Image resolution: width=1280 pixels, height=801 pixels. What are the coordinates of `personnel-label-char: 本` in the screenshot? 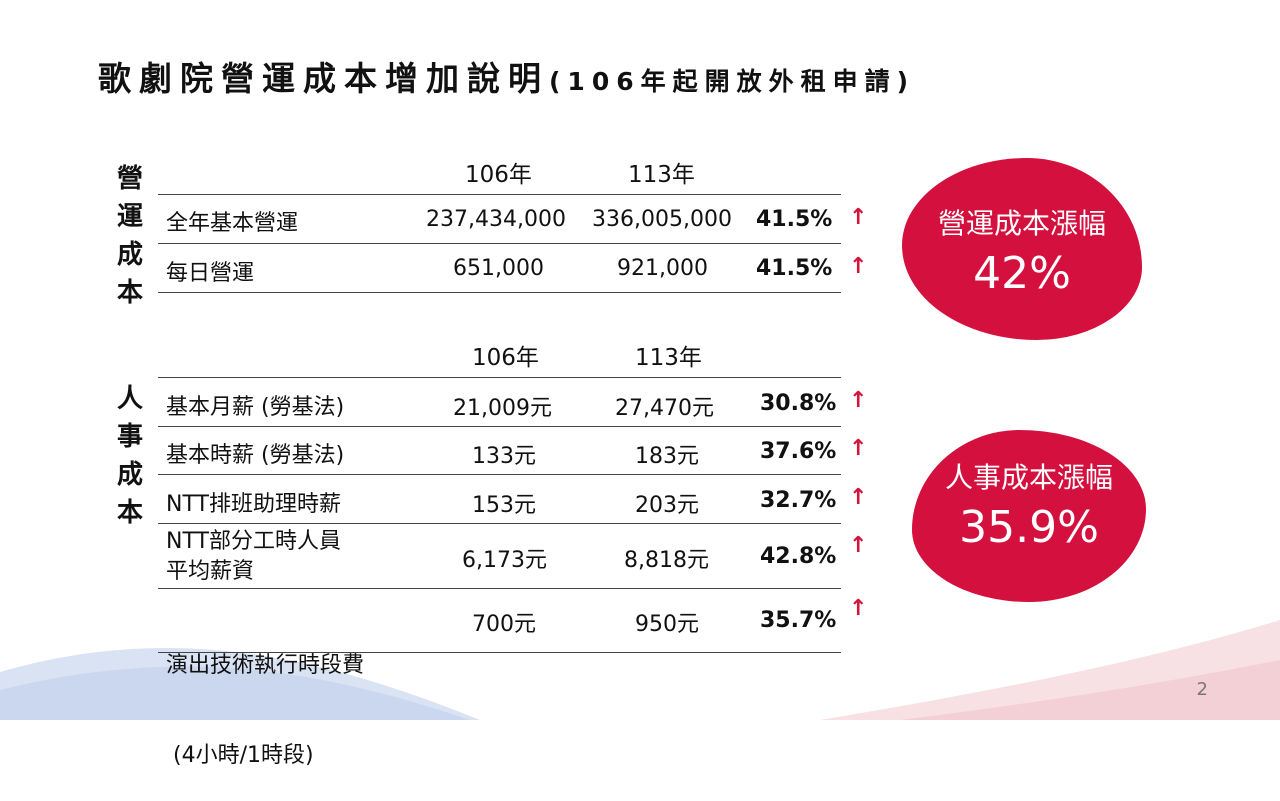 It's located at (129, 513).